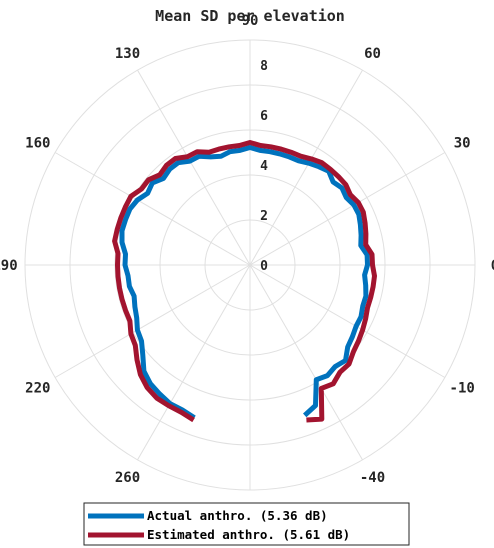 Image resolution: width=494 pixels, height=548 pixels. I want to click on legend-label-estimated: Estimated anthro. (5.61 dB), so click(248, 534).